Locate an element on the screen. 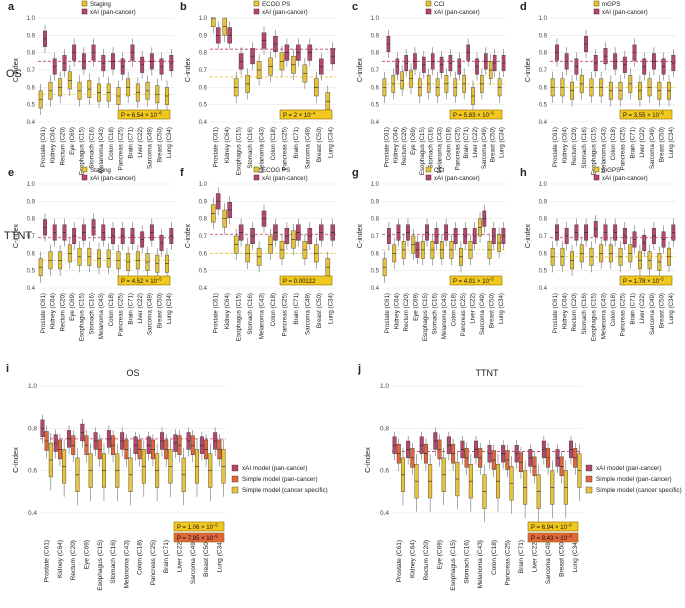  pvalue-text-j-1-exponent: −8 is located at coordinates (569, 535).